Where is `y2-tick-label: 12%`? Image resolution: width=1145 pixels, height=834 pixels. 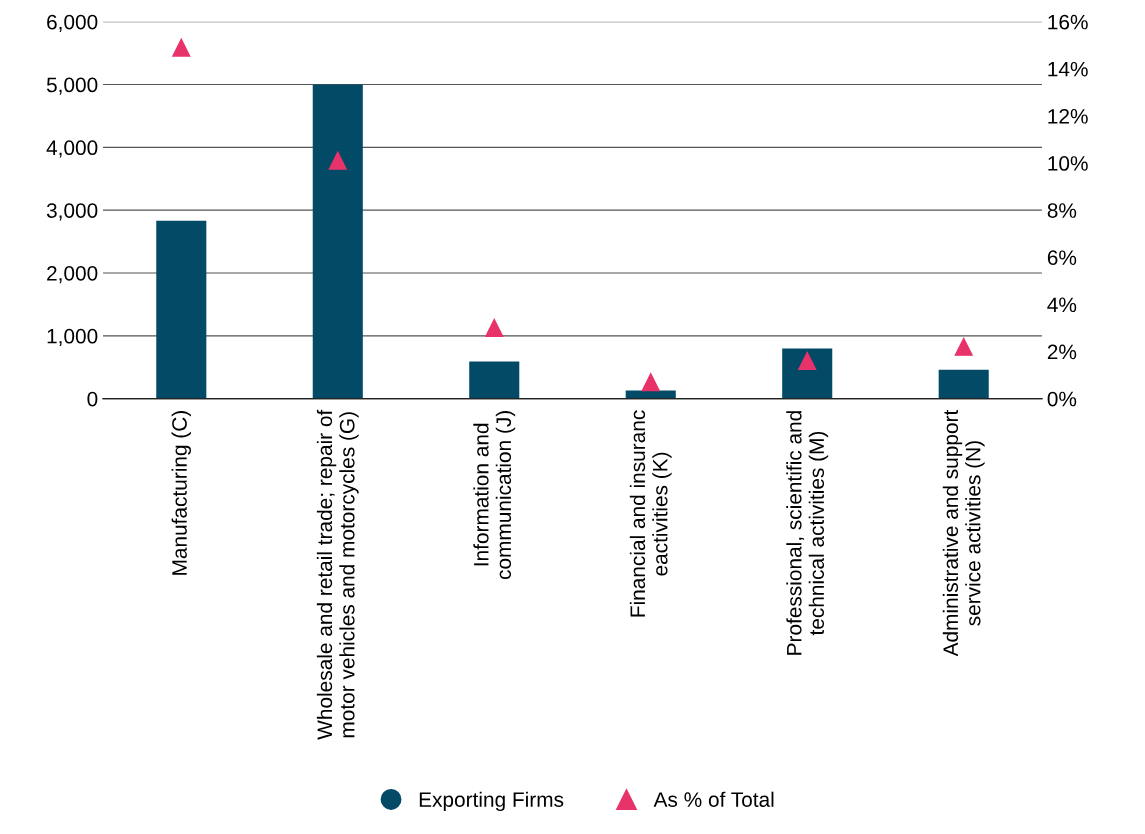 y2-tick-label: 12% is located at coordinates (1068, 116).